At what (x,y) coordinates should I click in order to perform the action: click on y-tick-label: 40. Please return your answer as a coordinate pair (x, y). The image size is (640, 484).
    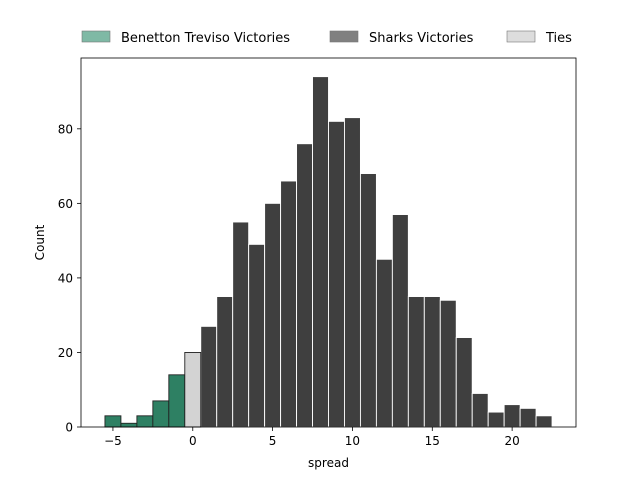
    Looking at the image, I should click on (65, 278).